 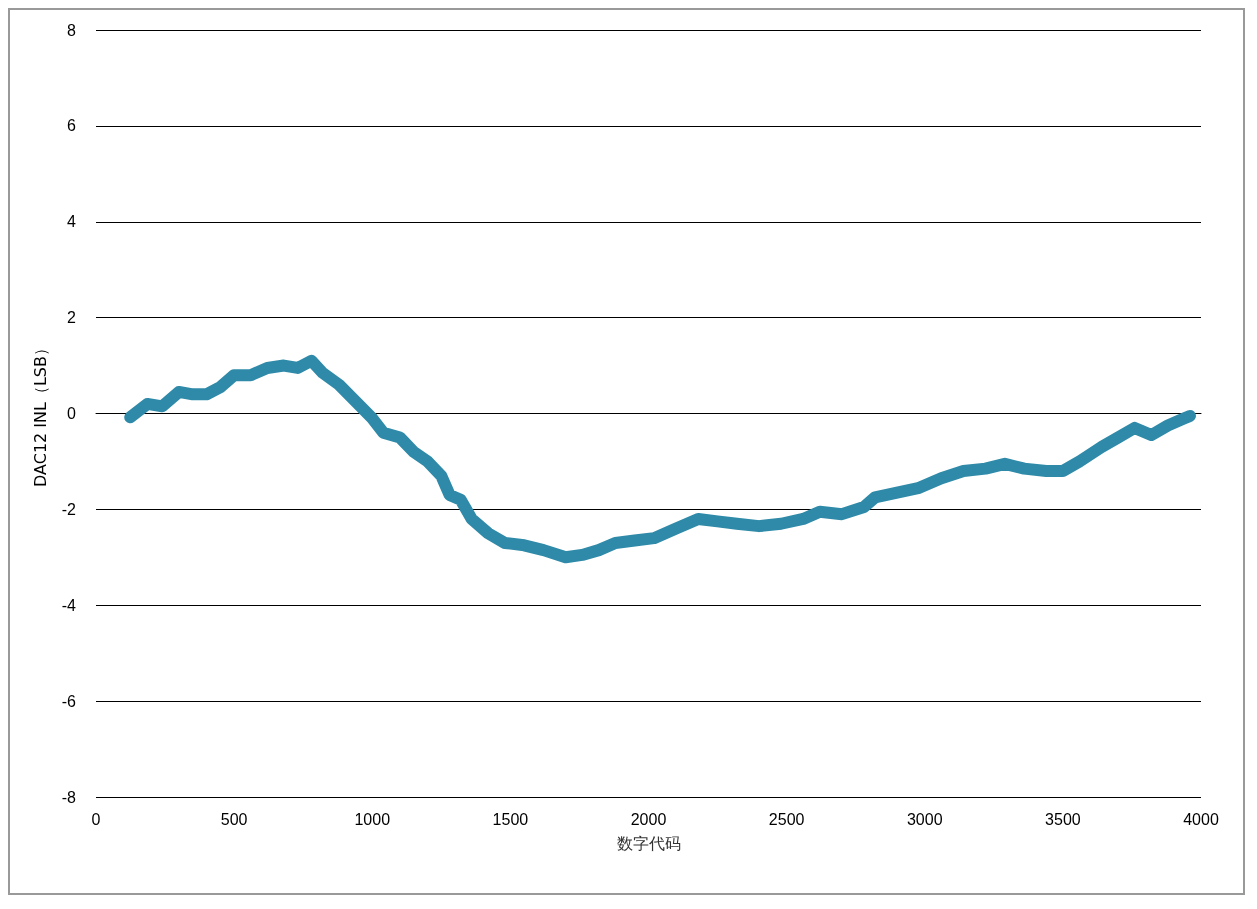 What do you see at coordinates (510, 819) in the screenshot?
I see `x-tick-label: 1500` at bounding box center [510, 819].